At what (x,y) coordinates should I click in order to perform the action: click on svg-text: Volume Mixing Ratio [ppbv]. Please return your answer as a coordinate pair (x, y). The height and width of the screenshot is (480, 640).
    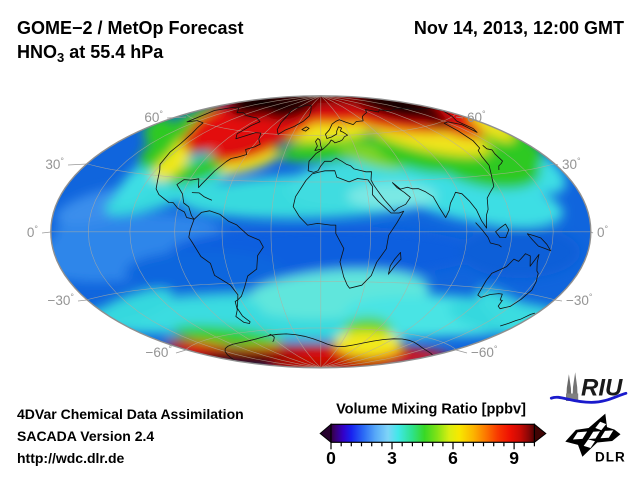
    Looking at the image, I should click on (431, 410).